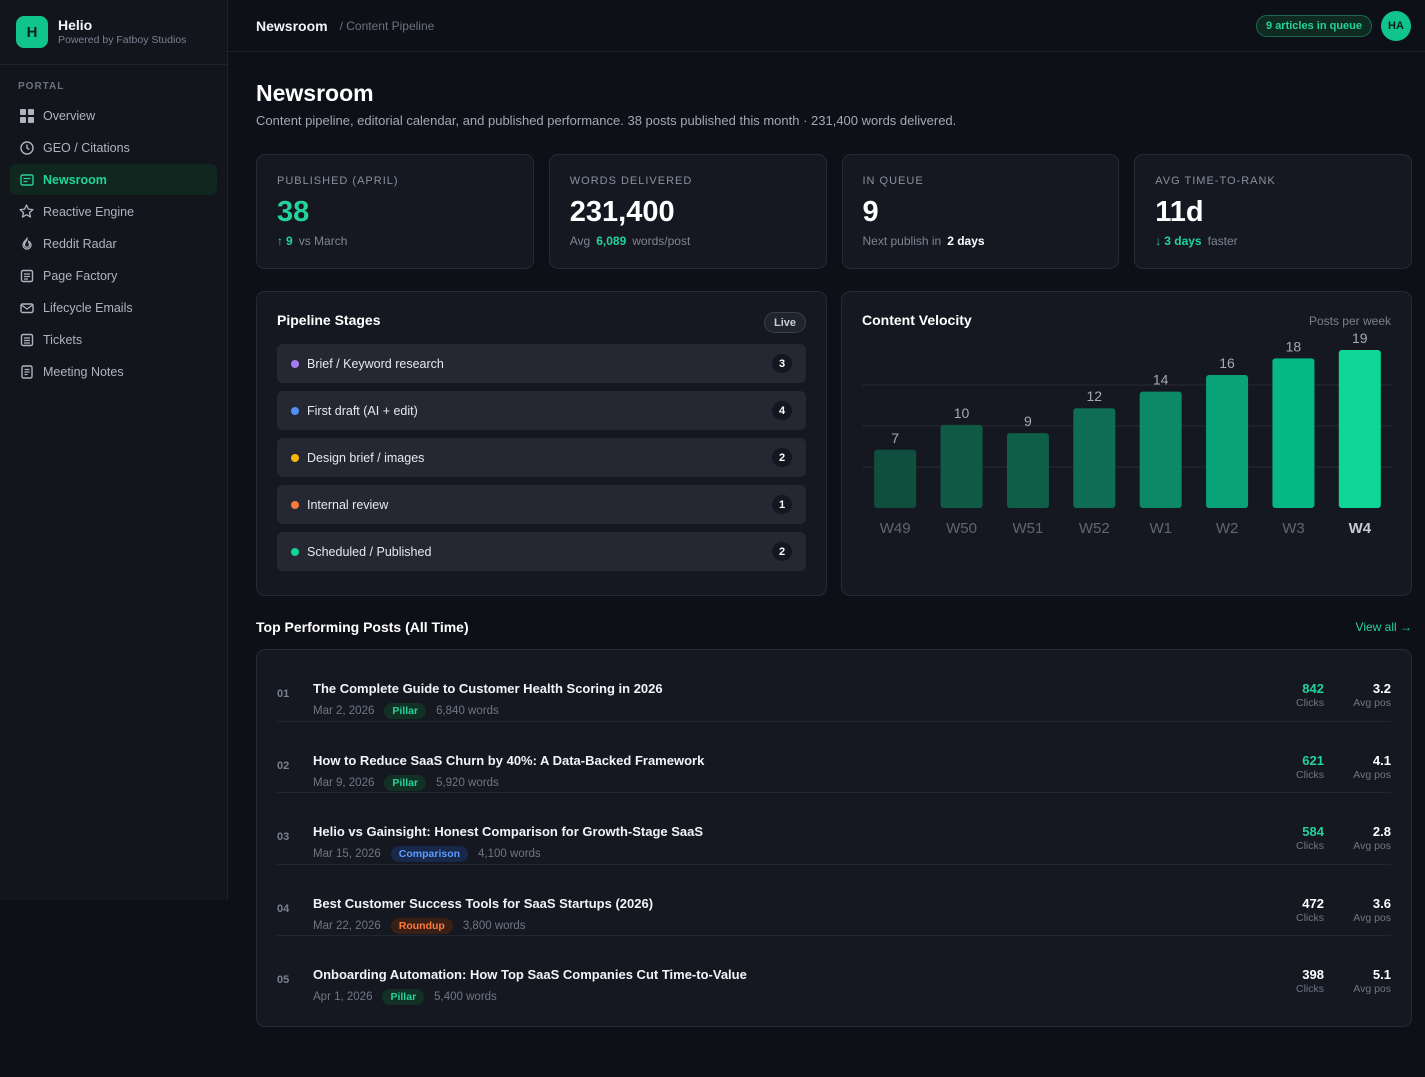 The height and width of the screenshot is (1077, 1425). Describe the element at coordinates (1314, 26) in the screenshot. I see `queue-badge: 9 articles in queue` at that location.